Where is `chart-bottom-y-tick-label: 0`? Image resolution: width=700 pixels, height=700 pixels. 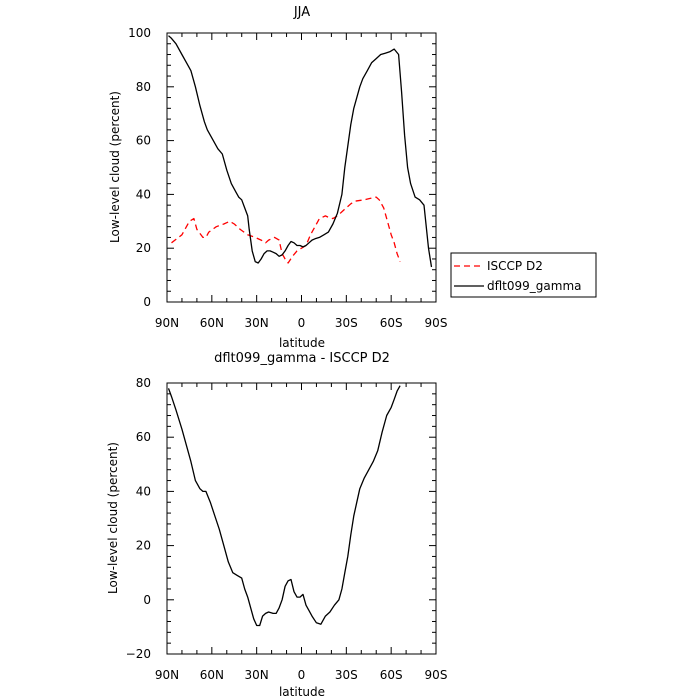
chart-bottom-y-tick-label: 0 is located at coordinates (147, 600).